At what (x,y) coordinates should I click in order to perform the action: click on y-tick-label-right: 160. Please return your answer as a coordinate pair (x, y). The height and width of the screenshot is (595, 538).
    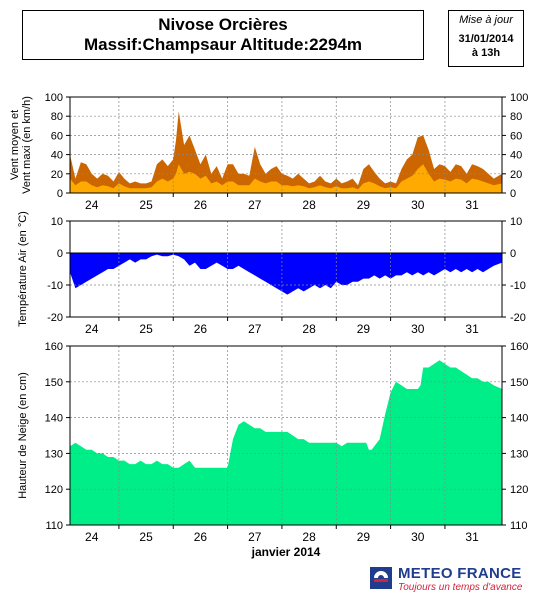
    Looking at the image, I should click on (519, 347).